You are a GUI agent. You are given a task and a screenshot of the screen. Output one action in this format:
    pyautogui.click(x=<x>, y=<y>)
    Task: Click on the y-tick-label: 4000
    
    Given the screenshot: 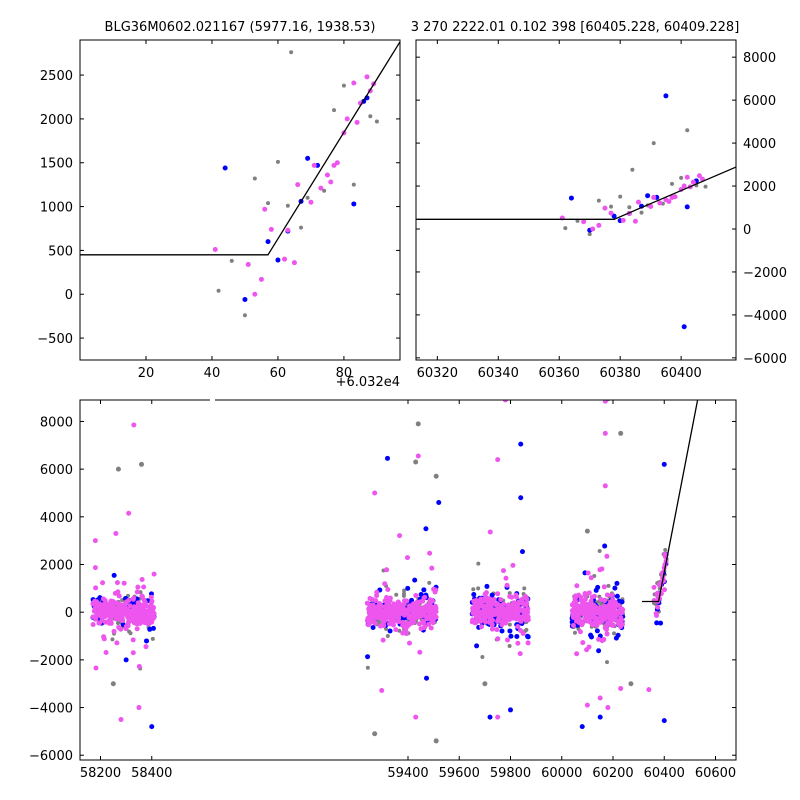 What is the action you would take?
    pyautogui.click(x=759, y=144)
    